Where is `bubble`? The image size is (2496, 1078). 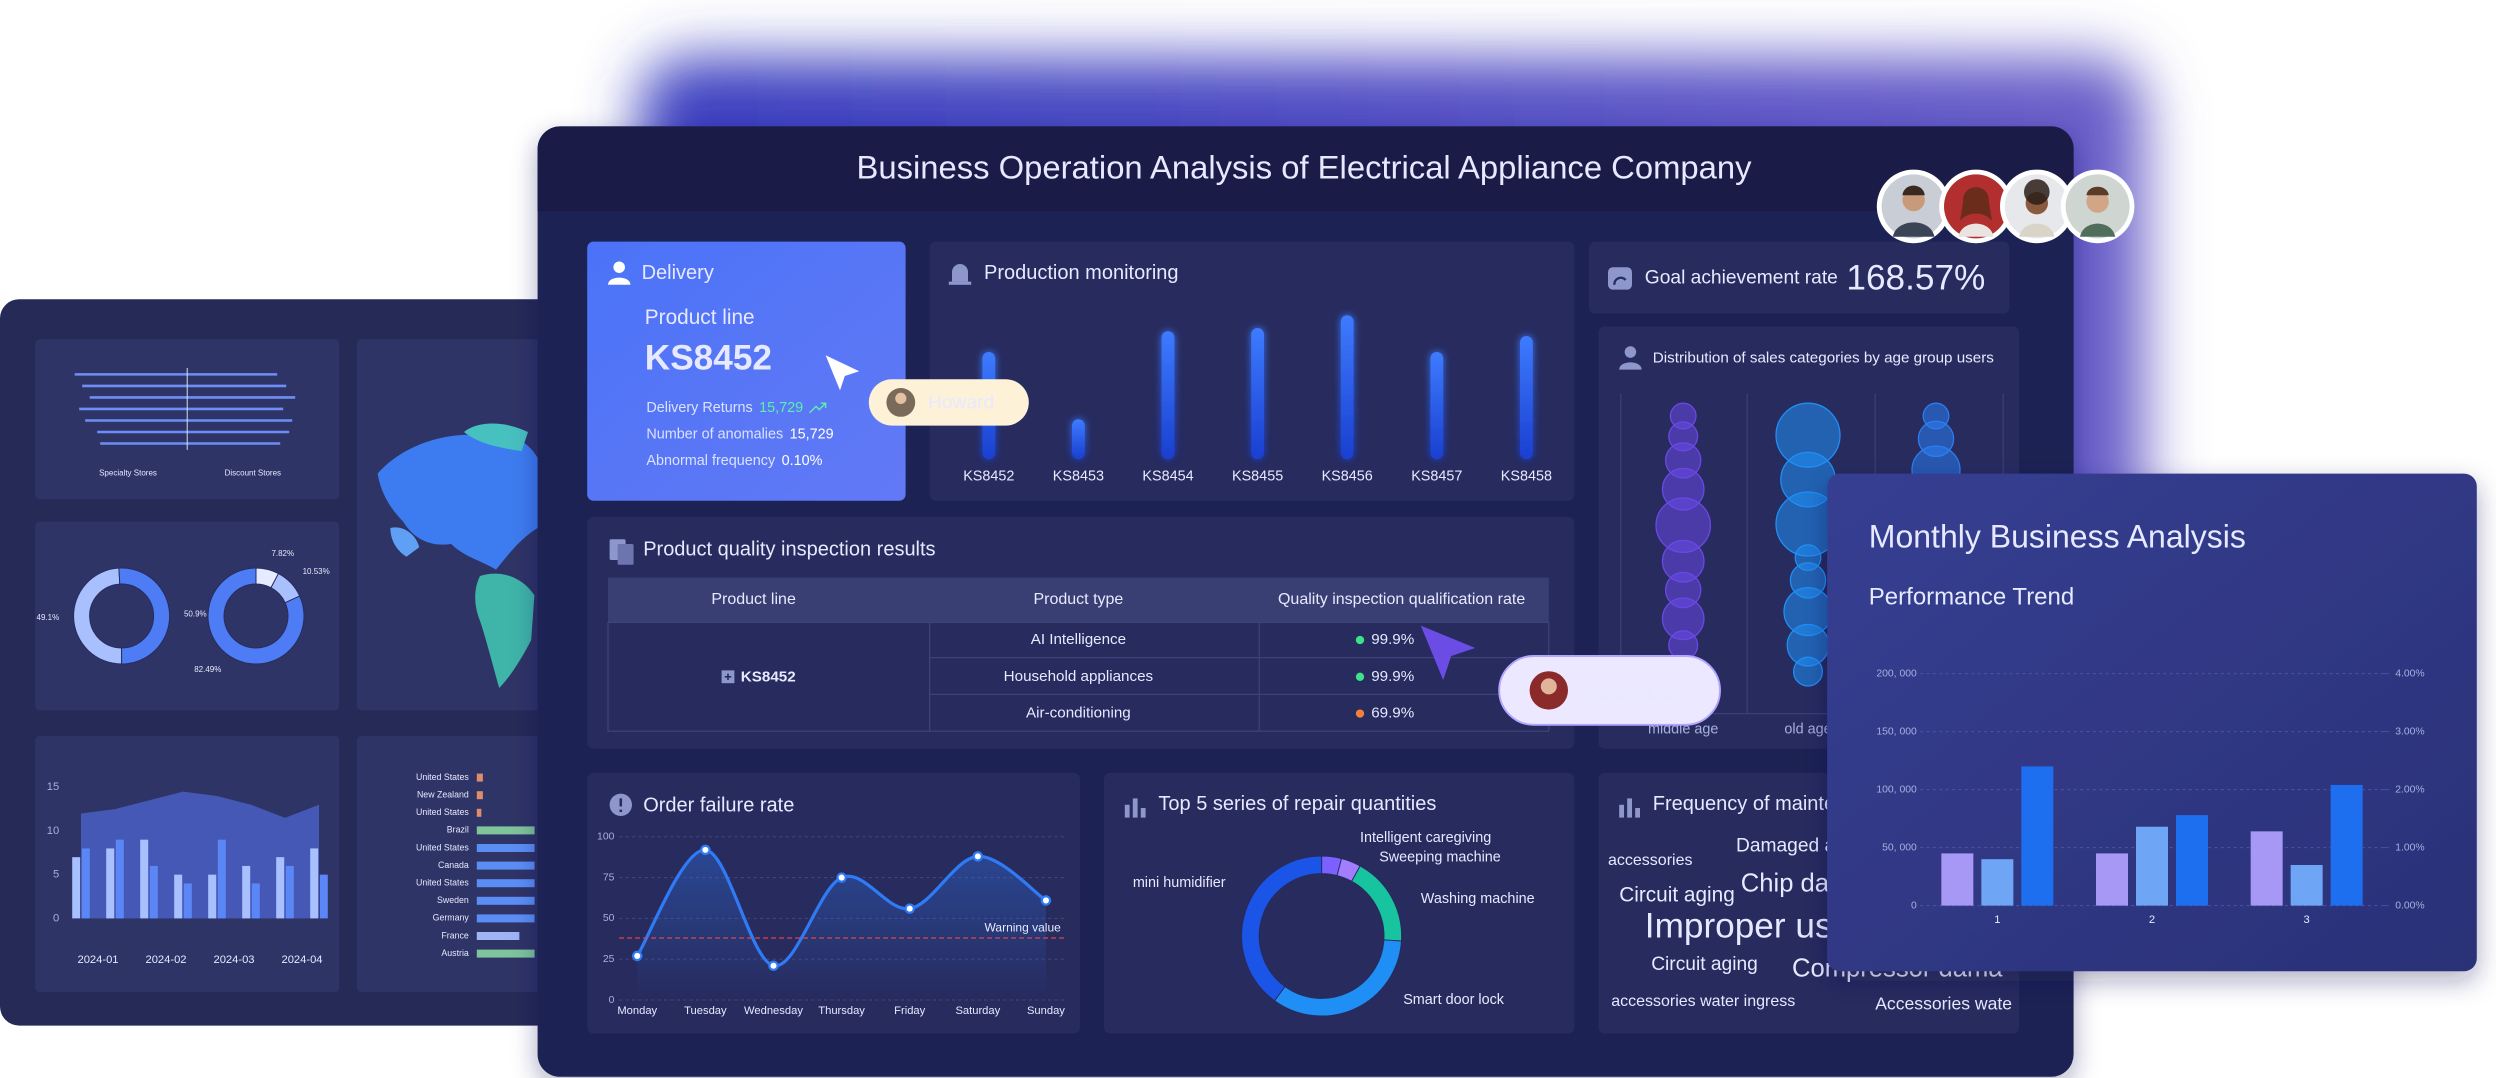
bubble is located at coordinates (1808, 671).